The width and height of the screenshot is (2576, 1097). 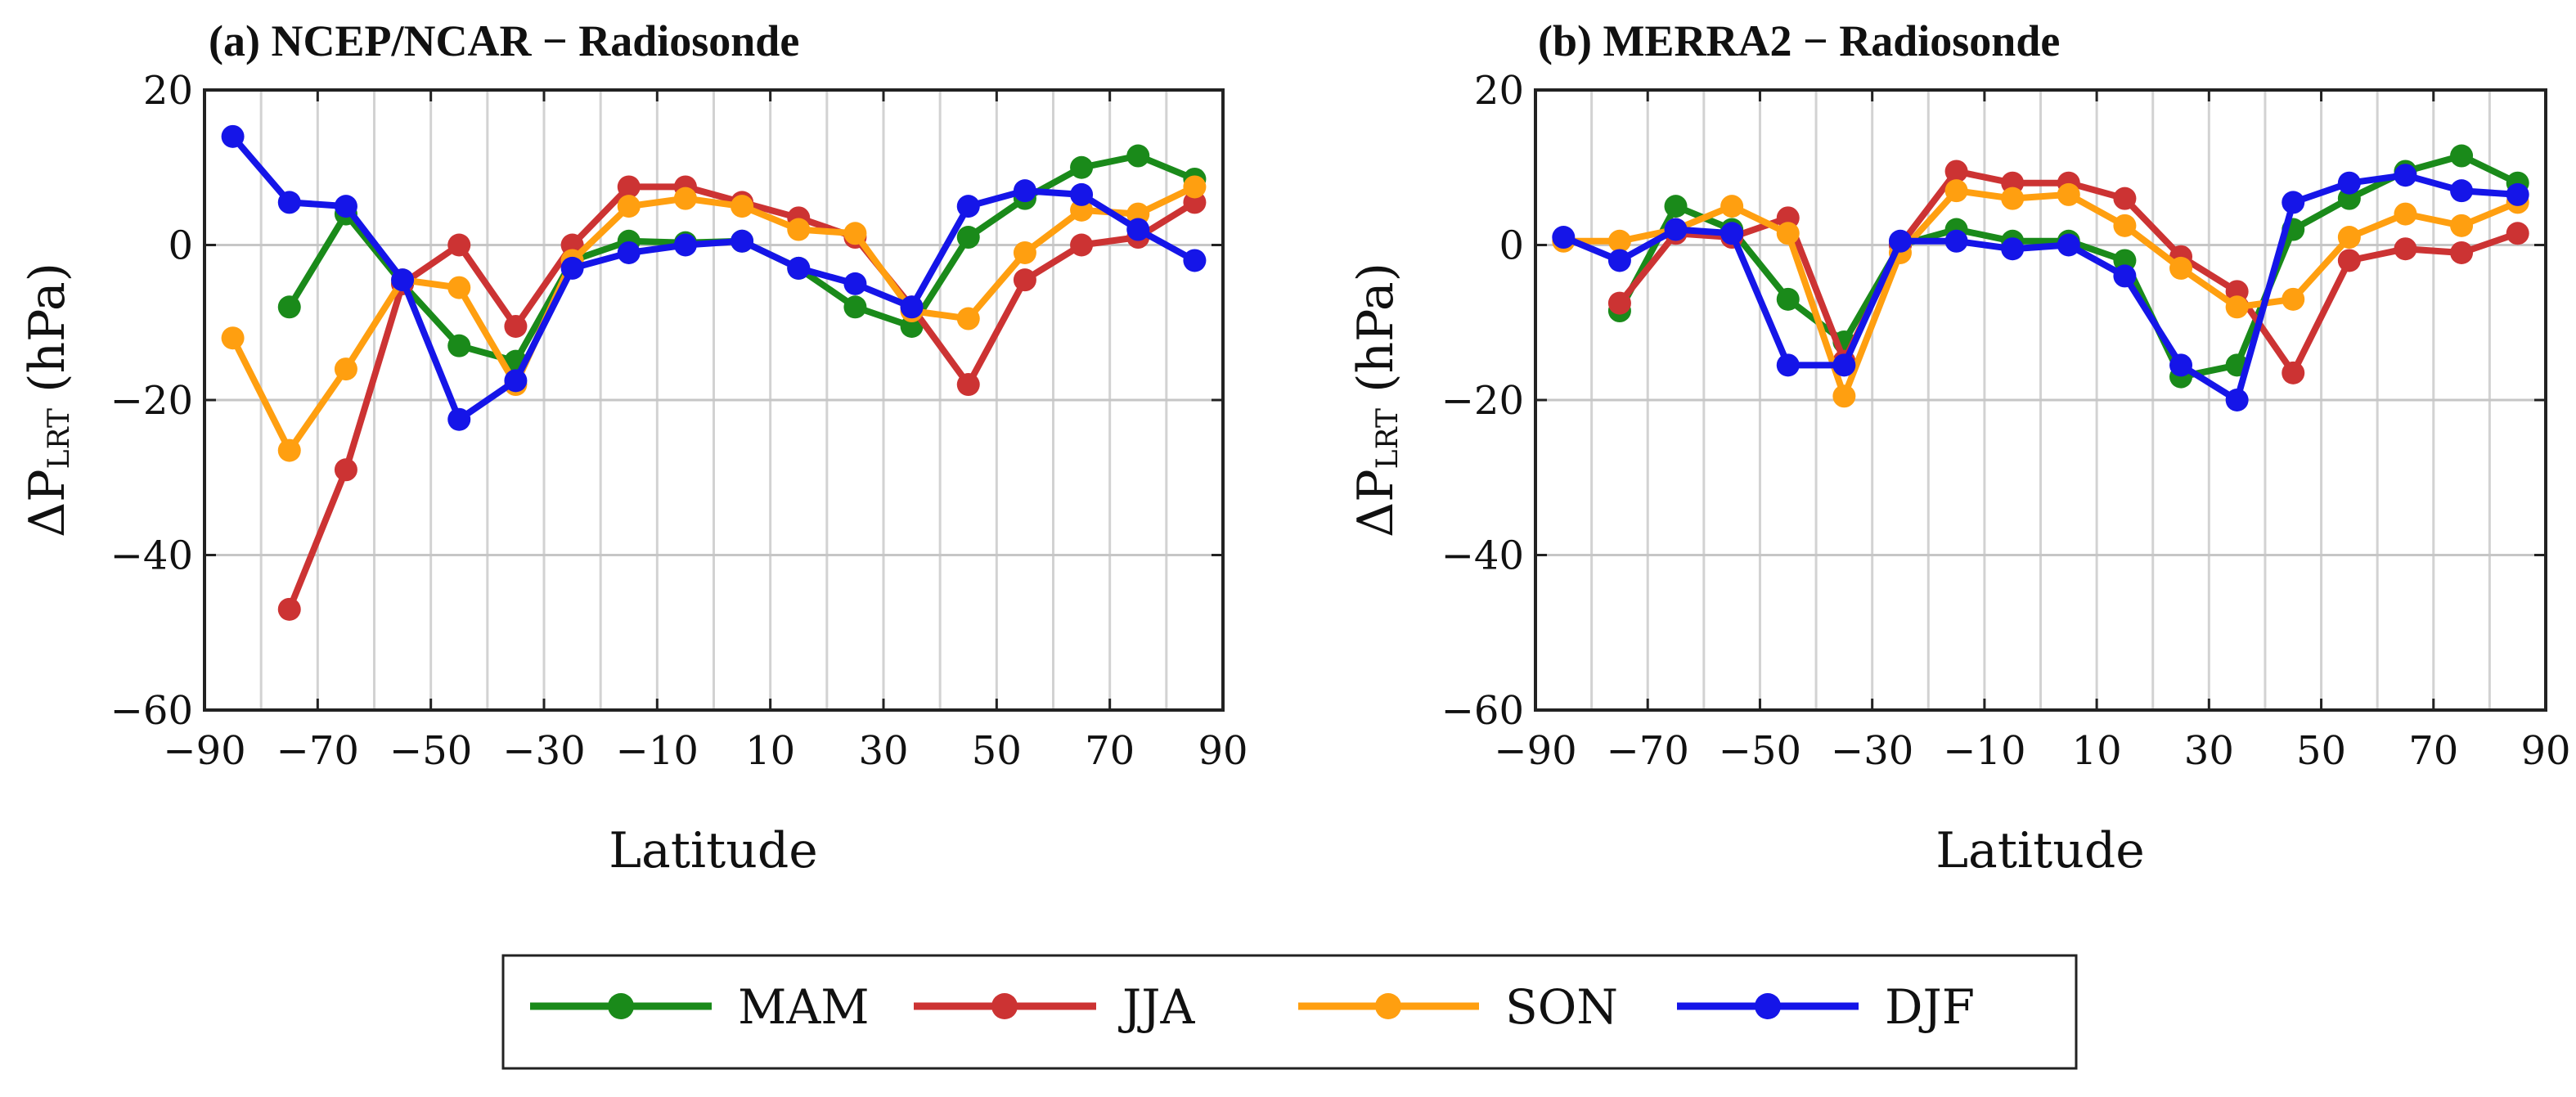 I want to click on panel-a-x-tick-label: 90, so click(x=1223, y=751).